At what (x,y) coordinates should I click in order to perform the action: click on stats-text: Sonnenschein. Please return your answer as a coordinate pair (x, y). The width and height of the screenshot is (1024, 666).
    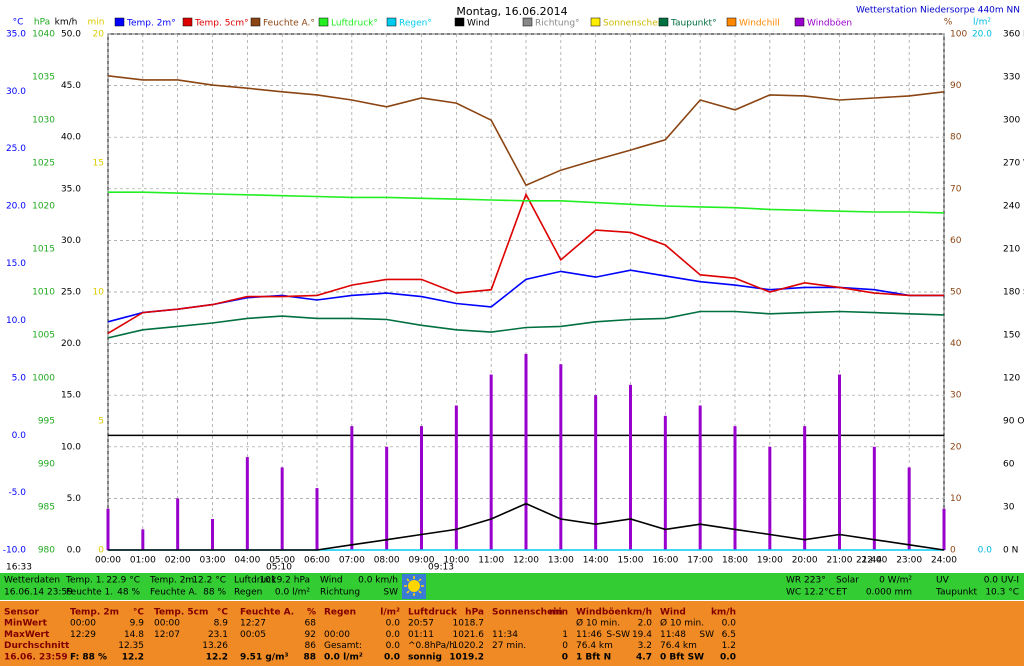
    Looking at the image, I should click on (527, 613).